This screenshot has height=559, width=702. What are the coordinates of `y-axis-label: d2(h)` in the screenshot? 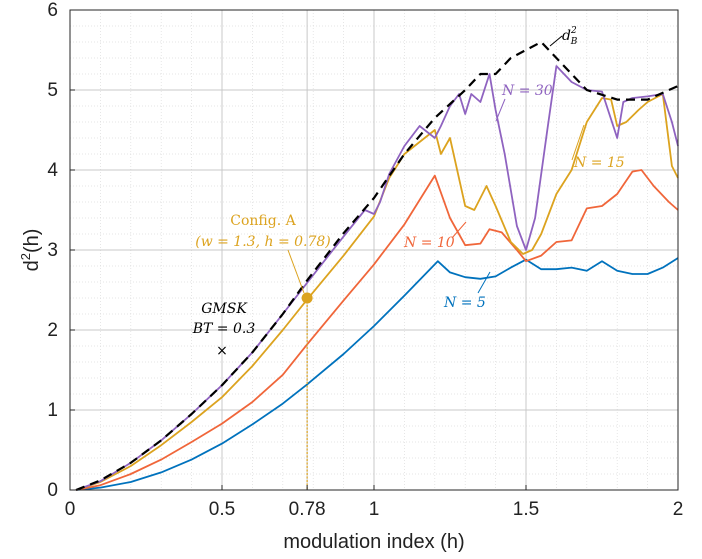 It's located at (30, 250).